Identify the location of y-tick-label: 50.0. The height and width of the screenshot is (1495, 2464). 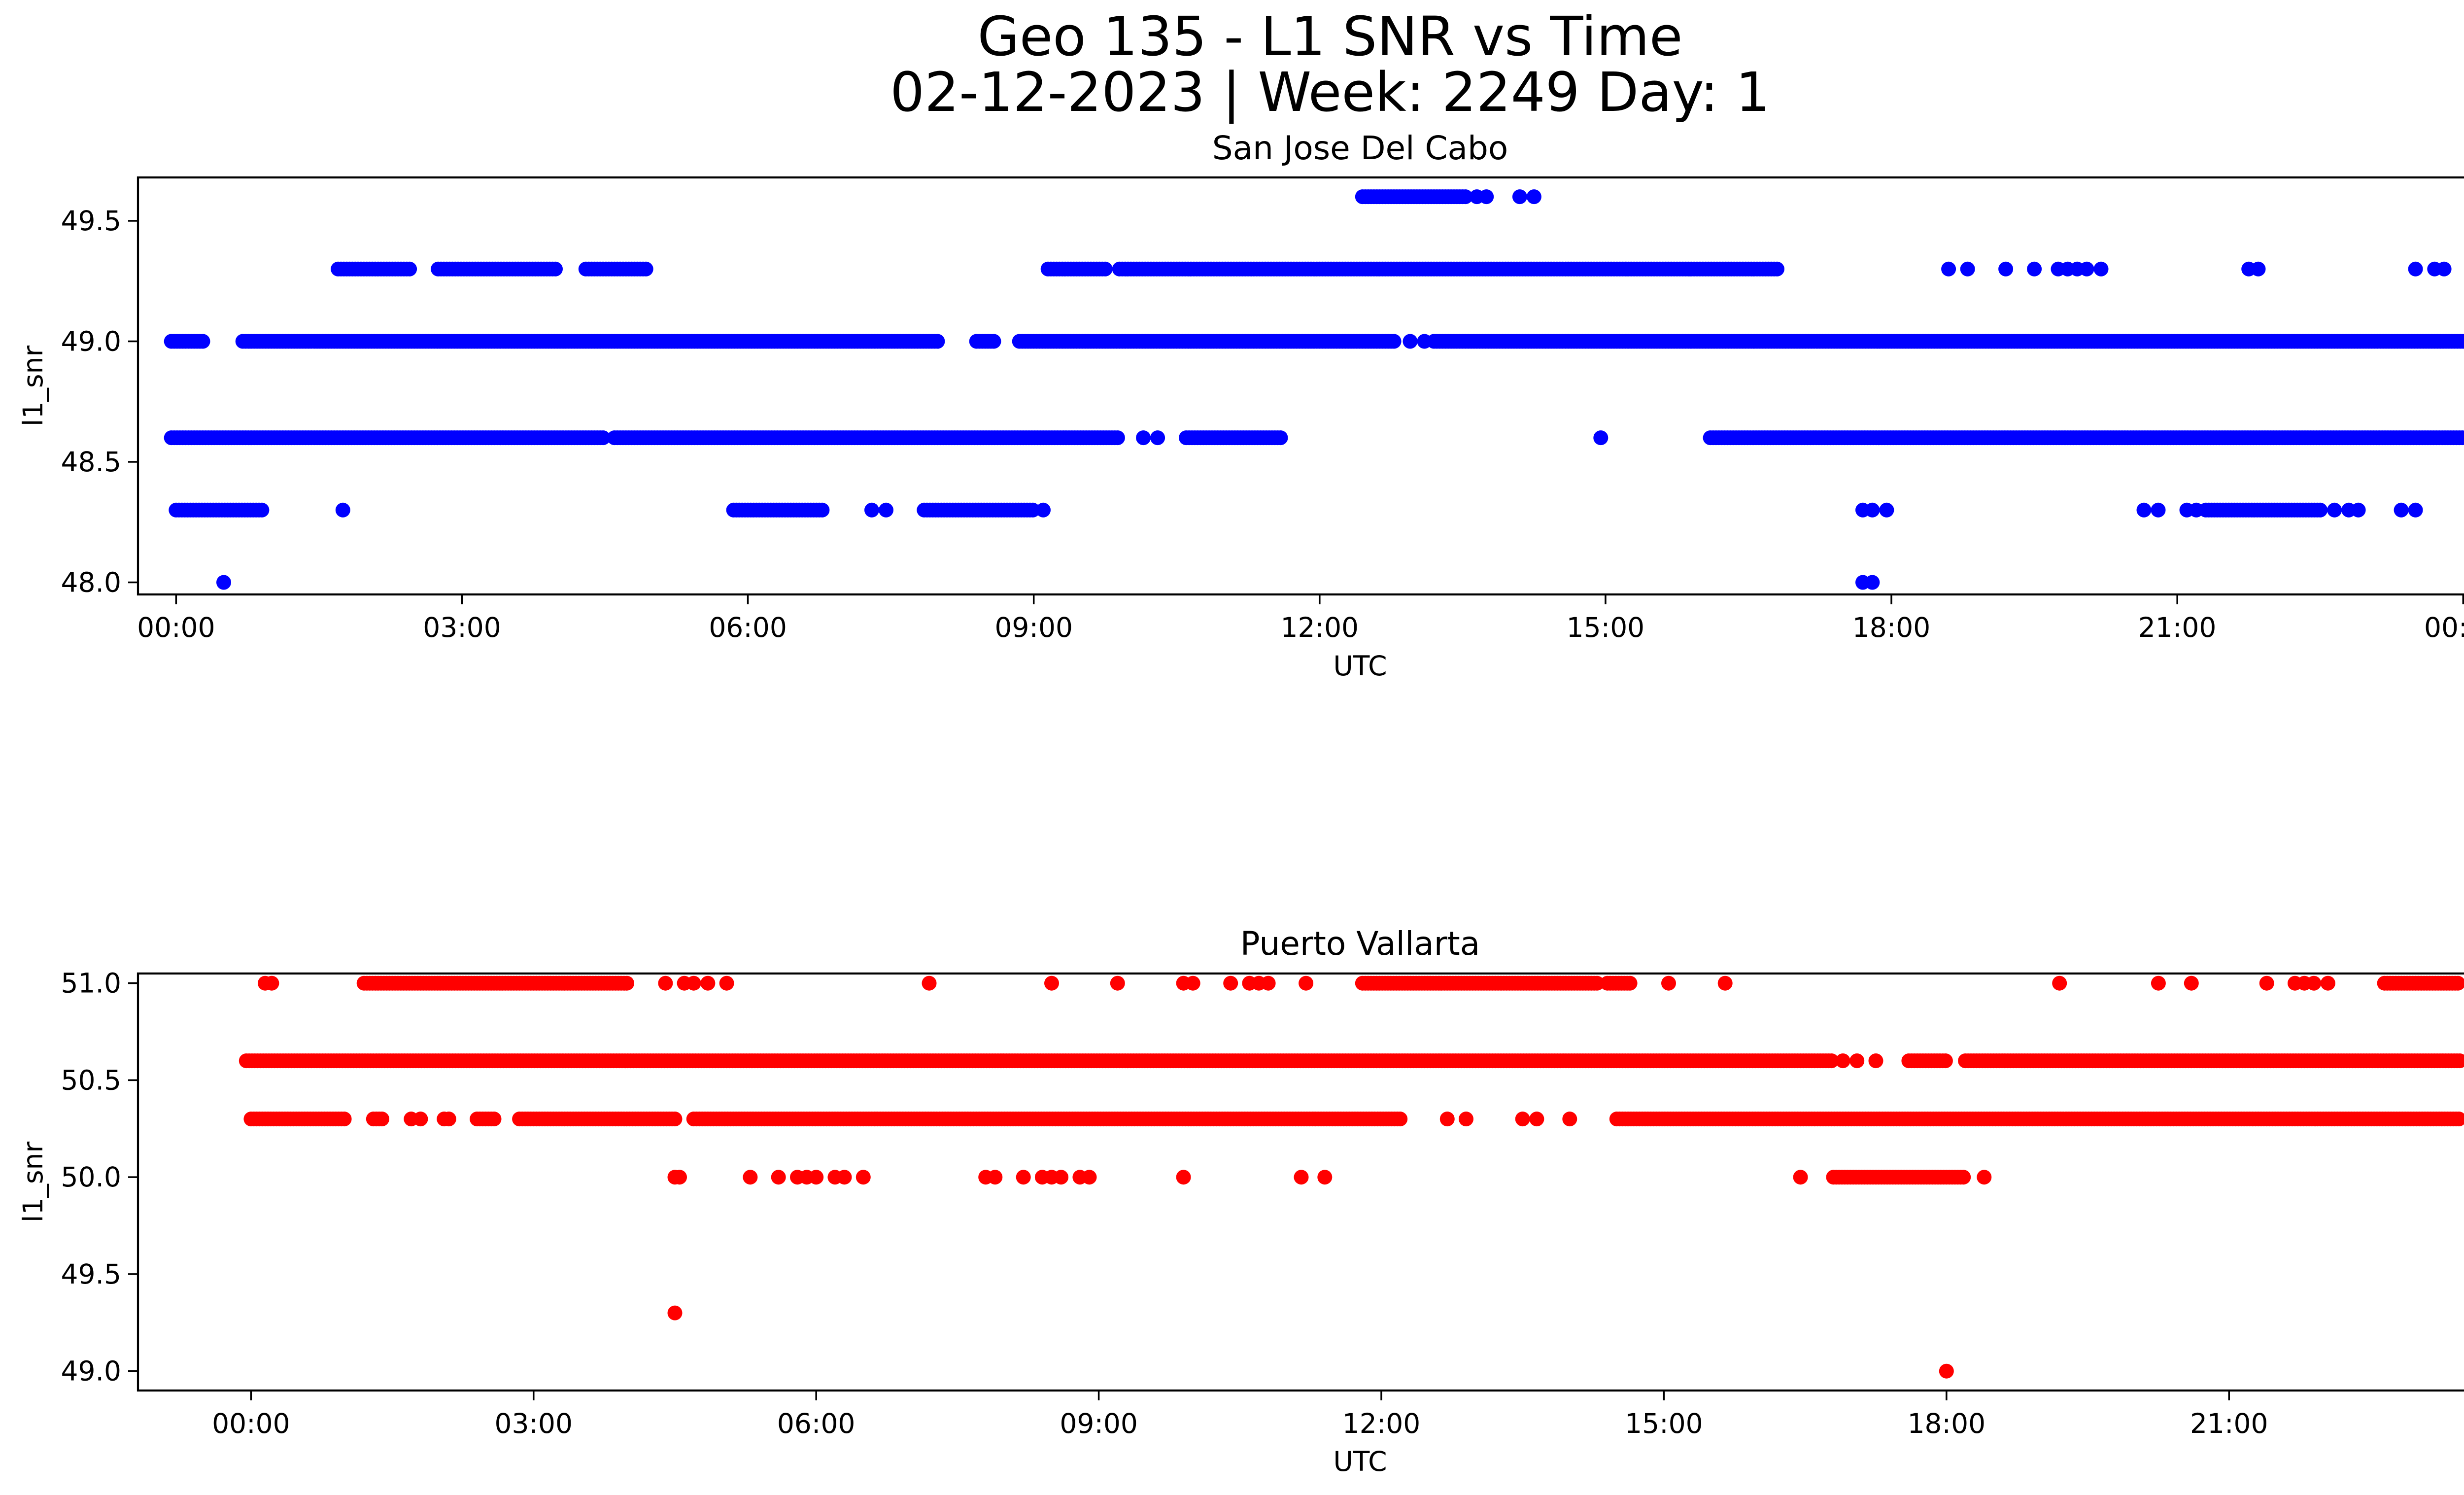
(91, 1177).